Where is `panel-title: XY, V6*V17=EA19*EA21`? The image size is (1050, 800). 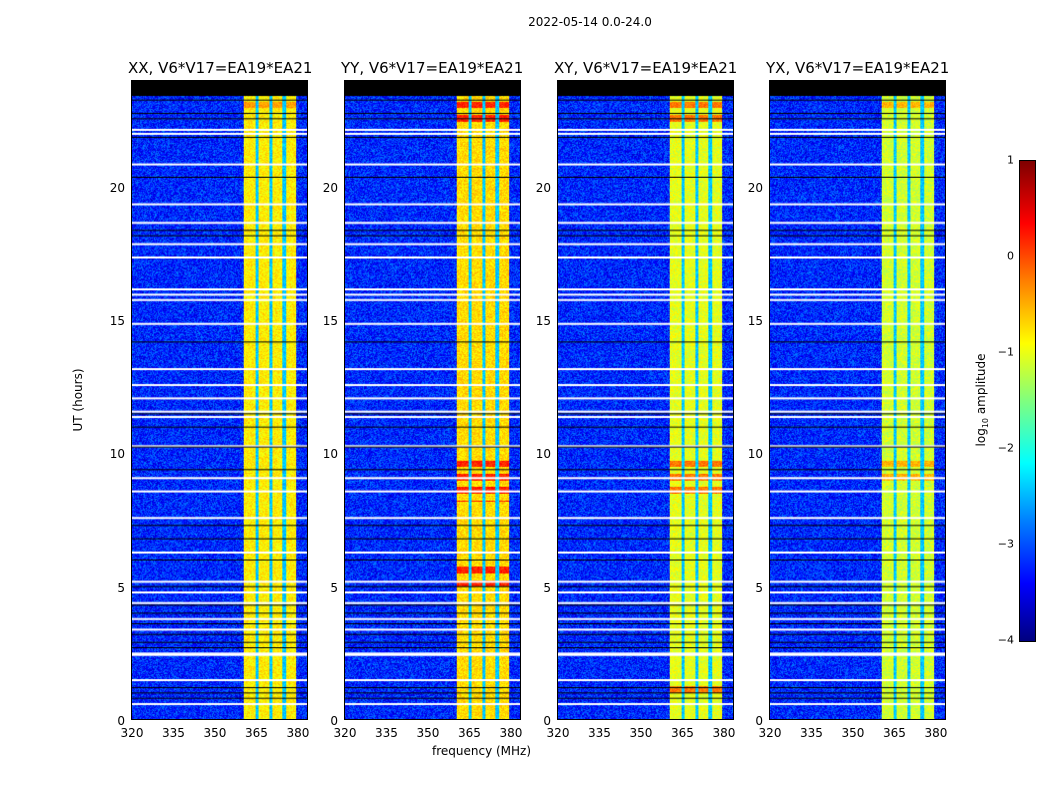
panel-title: XY, V6*V17=EA19*EA21 is located at coordinates (646, 68).